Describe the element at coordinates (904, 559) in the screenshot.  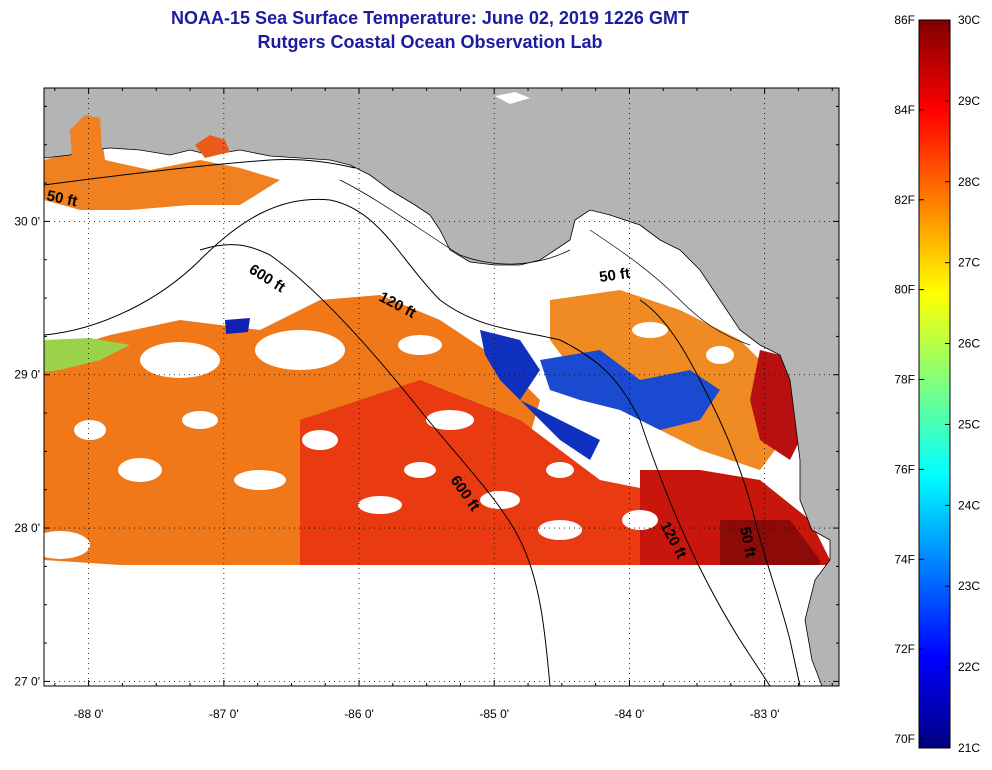
I see `colorbar-label-fahrenheit: 74F` at that location.